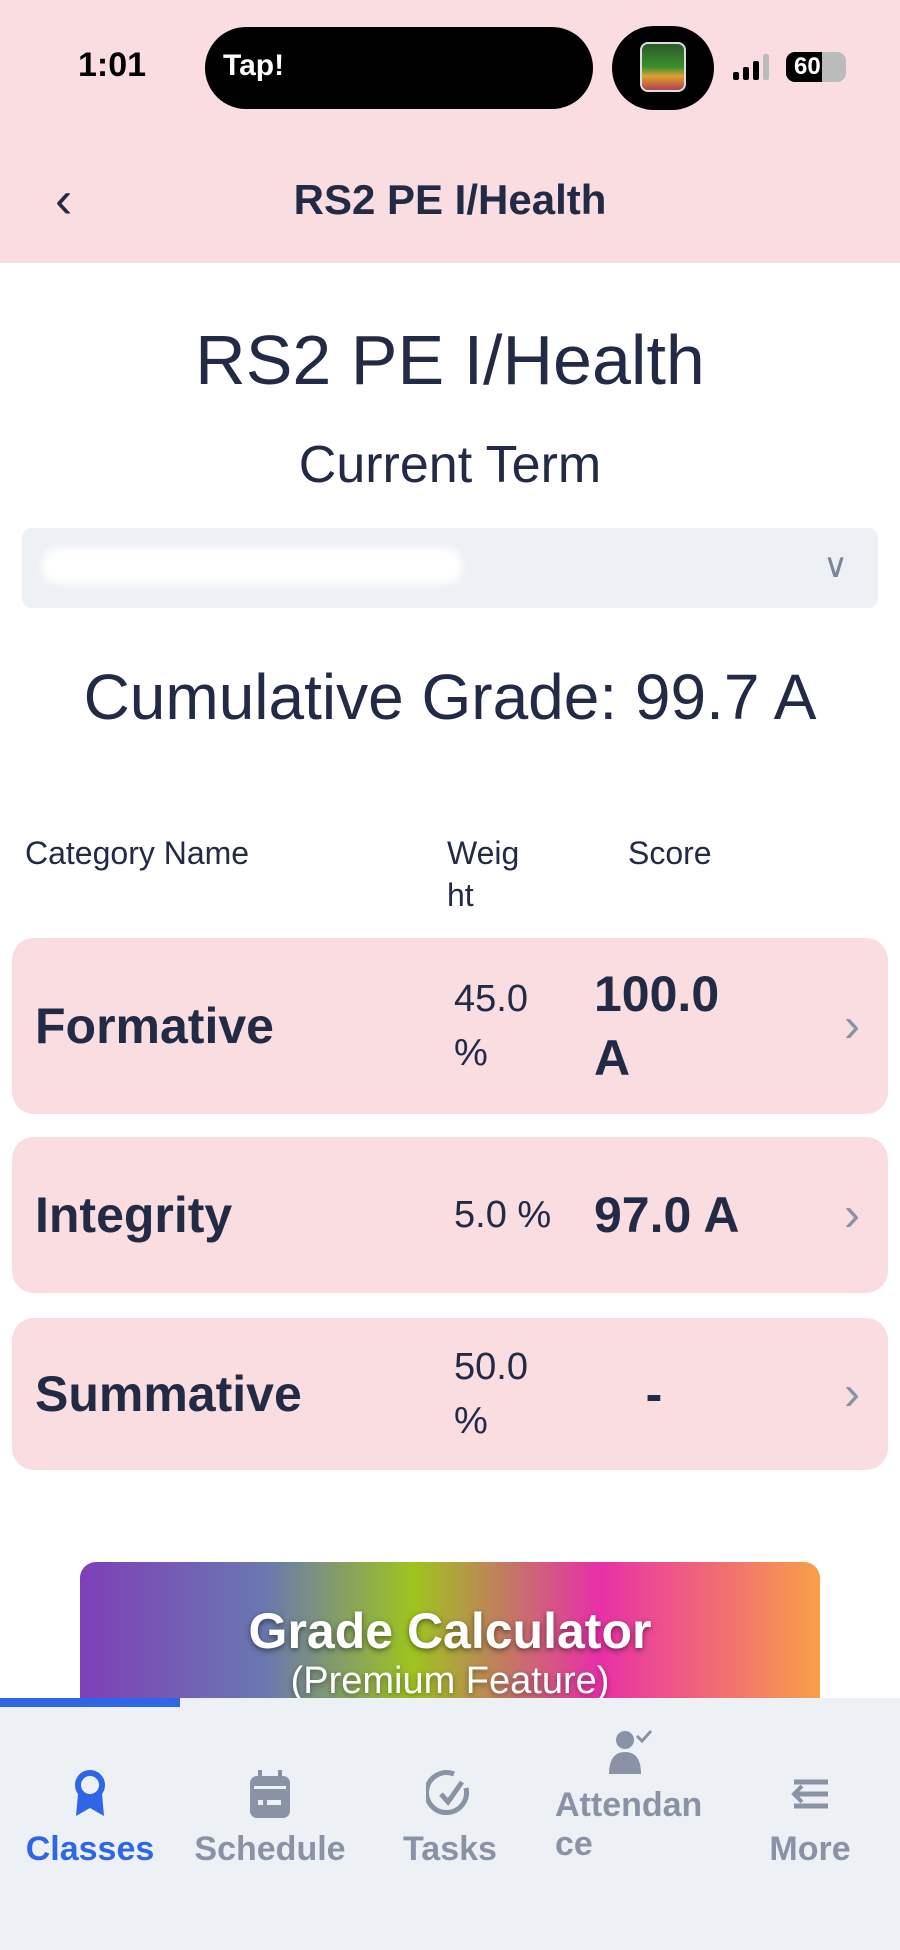  I want to click on tab-label: Attendance, so click(629, 1824).